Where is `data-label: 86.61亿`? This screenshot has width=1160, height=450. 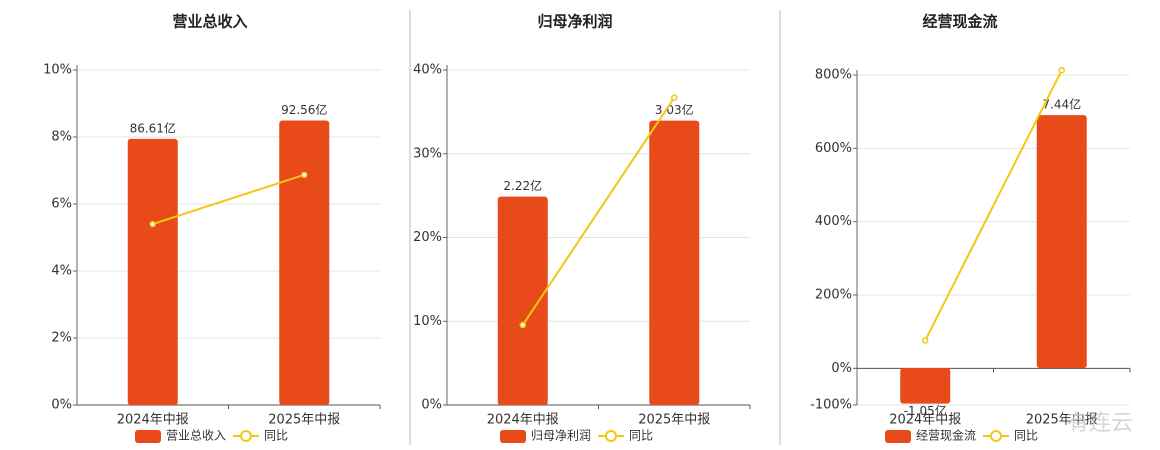 data-label: 86.61亿 is located at coordinates (153, 127).